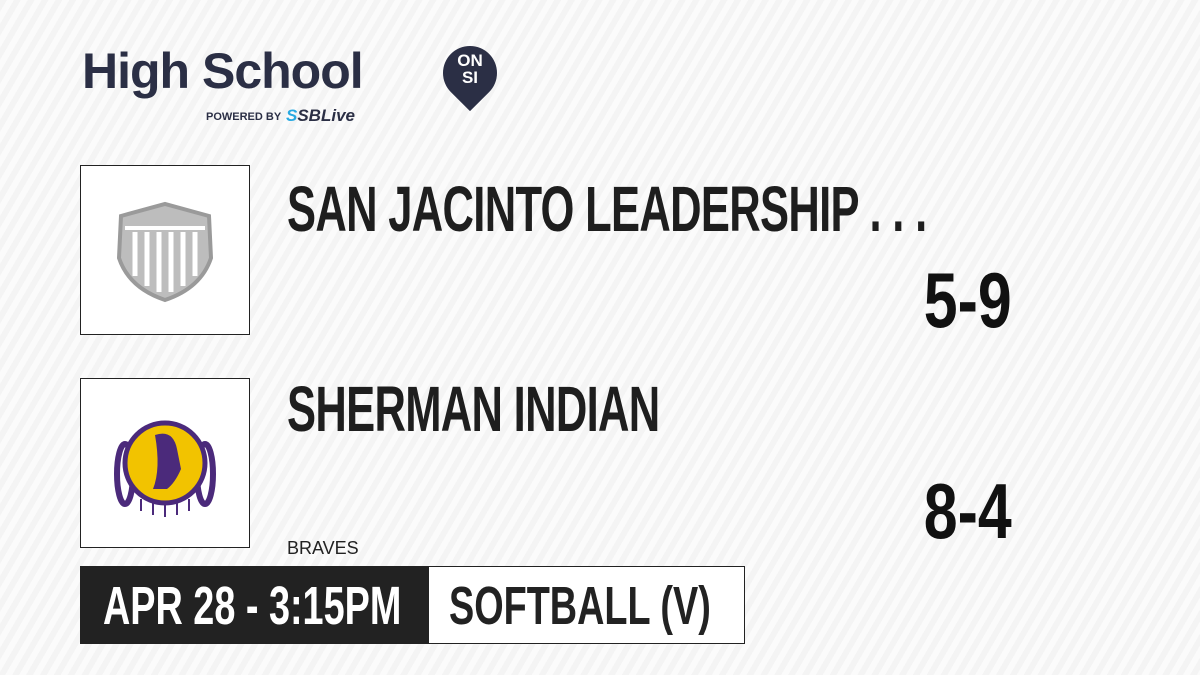 The width and height of the screenshot is (1200, 675). I want to click on team1-logo, so click(165, 250).